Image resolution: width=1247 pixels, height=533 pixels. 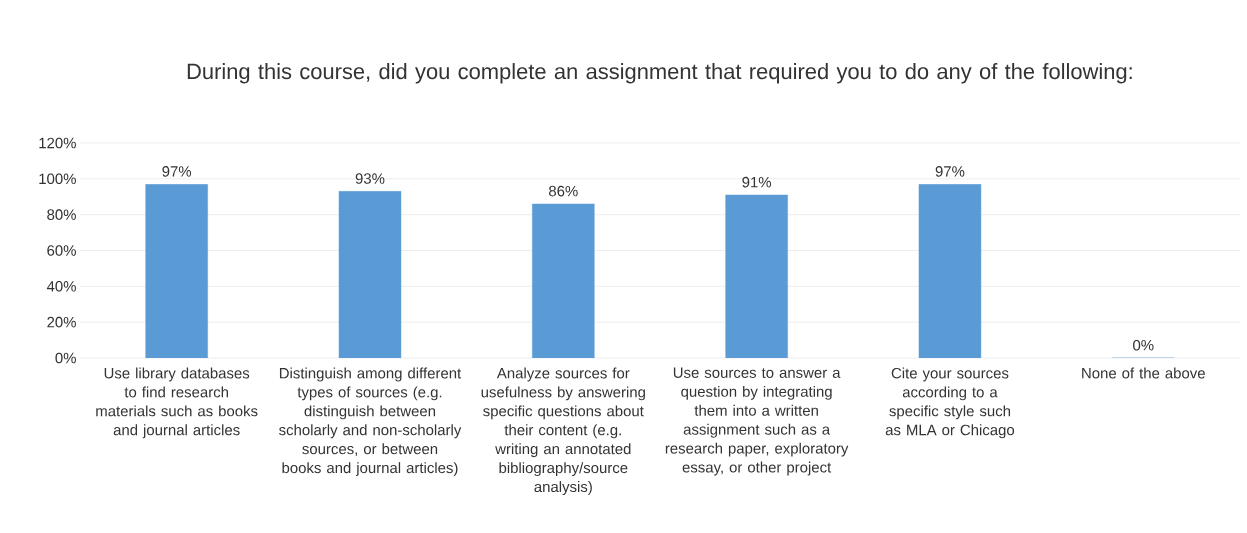 I want to click on y-tick-label: 0%, so click(x=65, y=358).